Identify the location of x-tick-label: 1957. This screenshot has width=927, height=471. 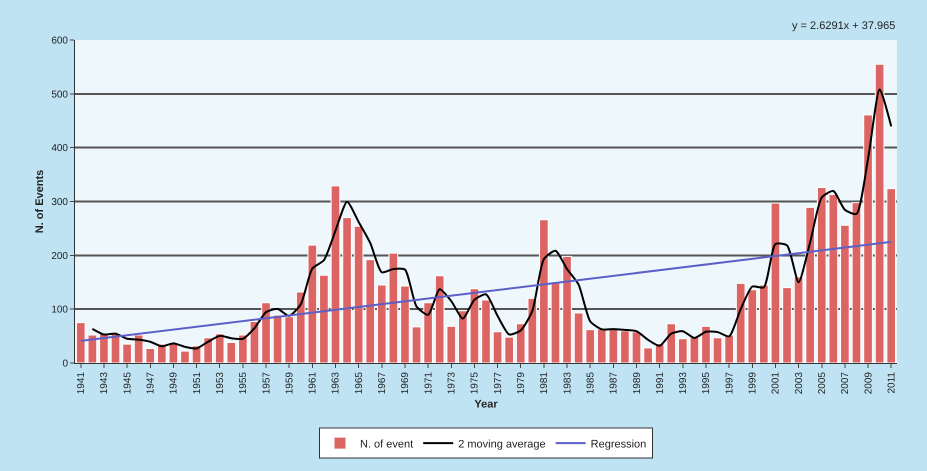
(266, 383).